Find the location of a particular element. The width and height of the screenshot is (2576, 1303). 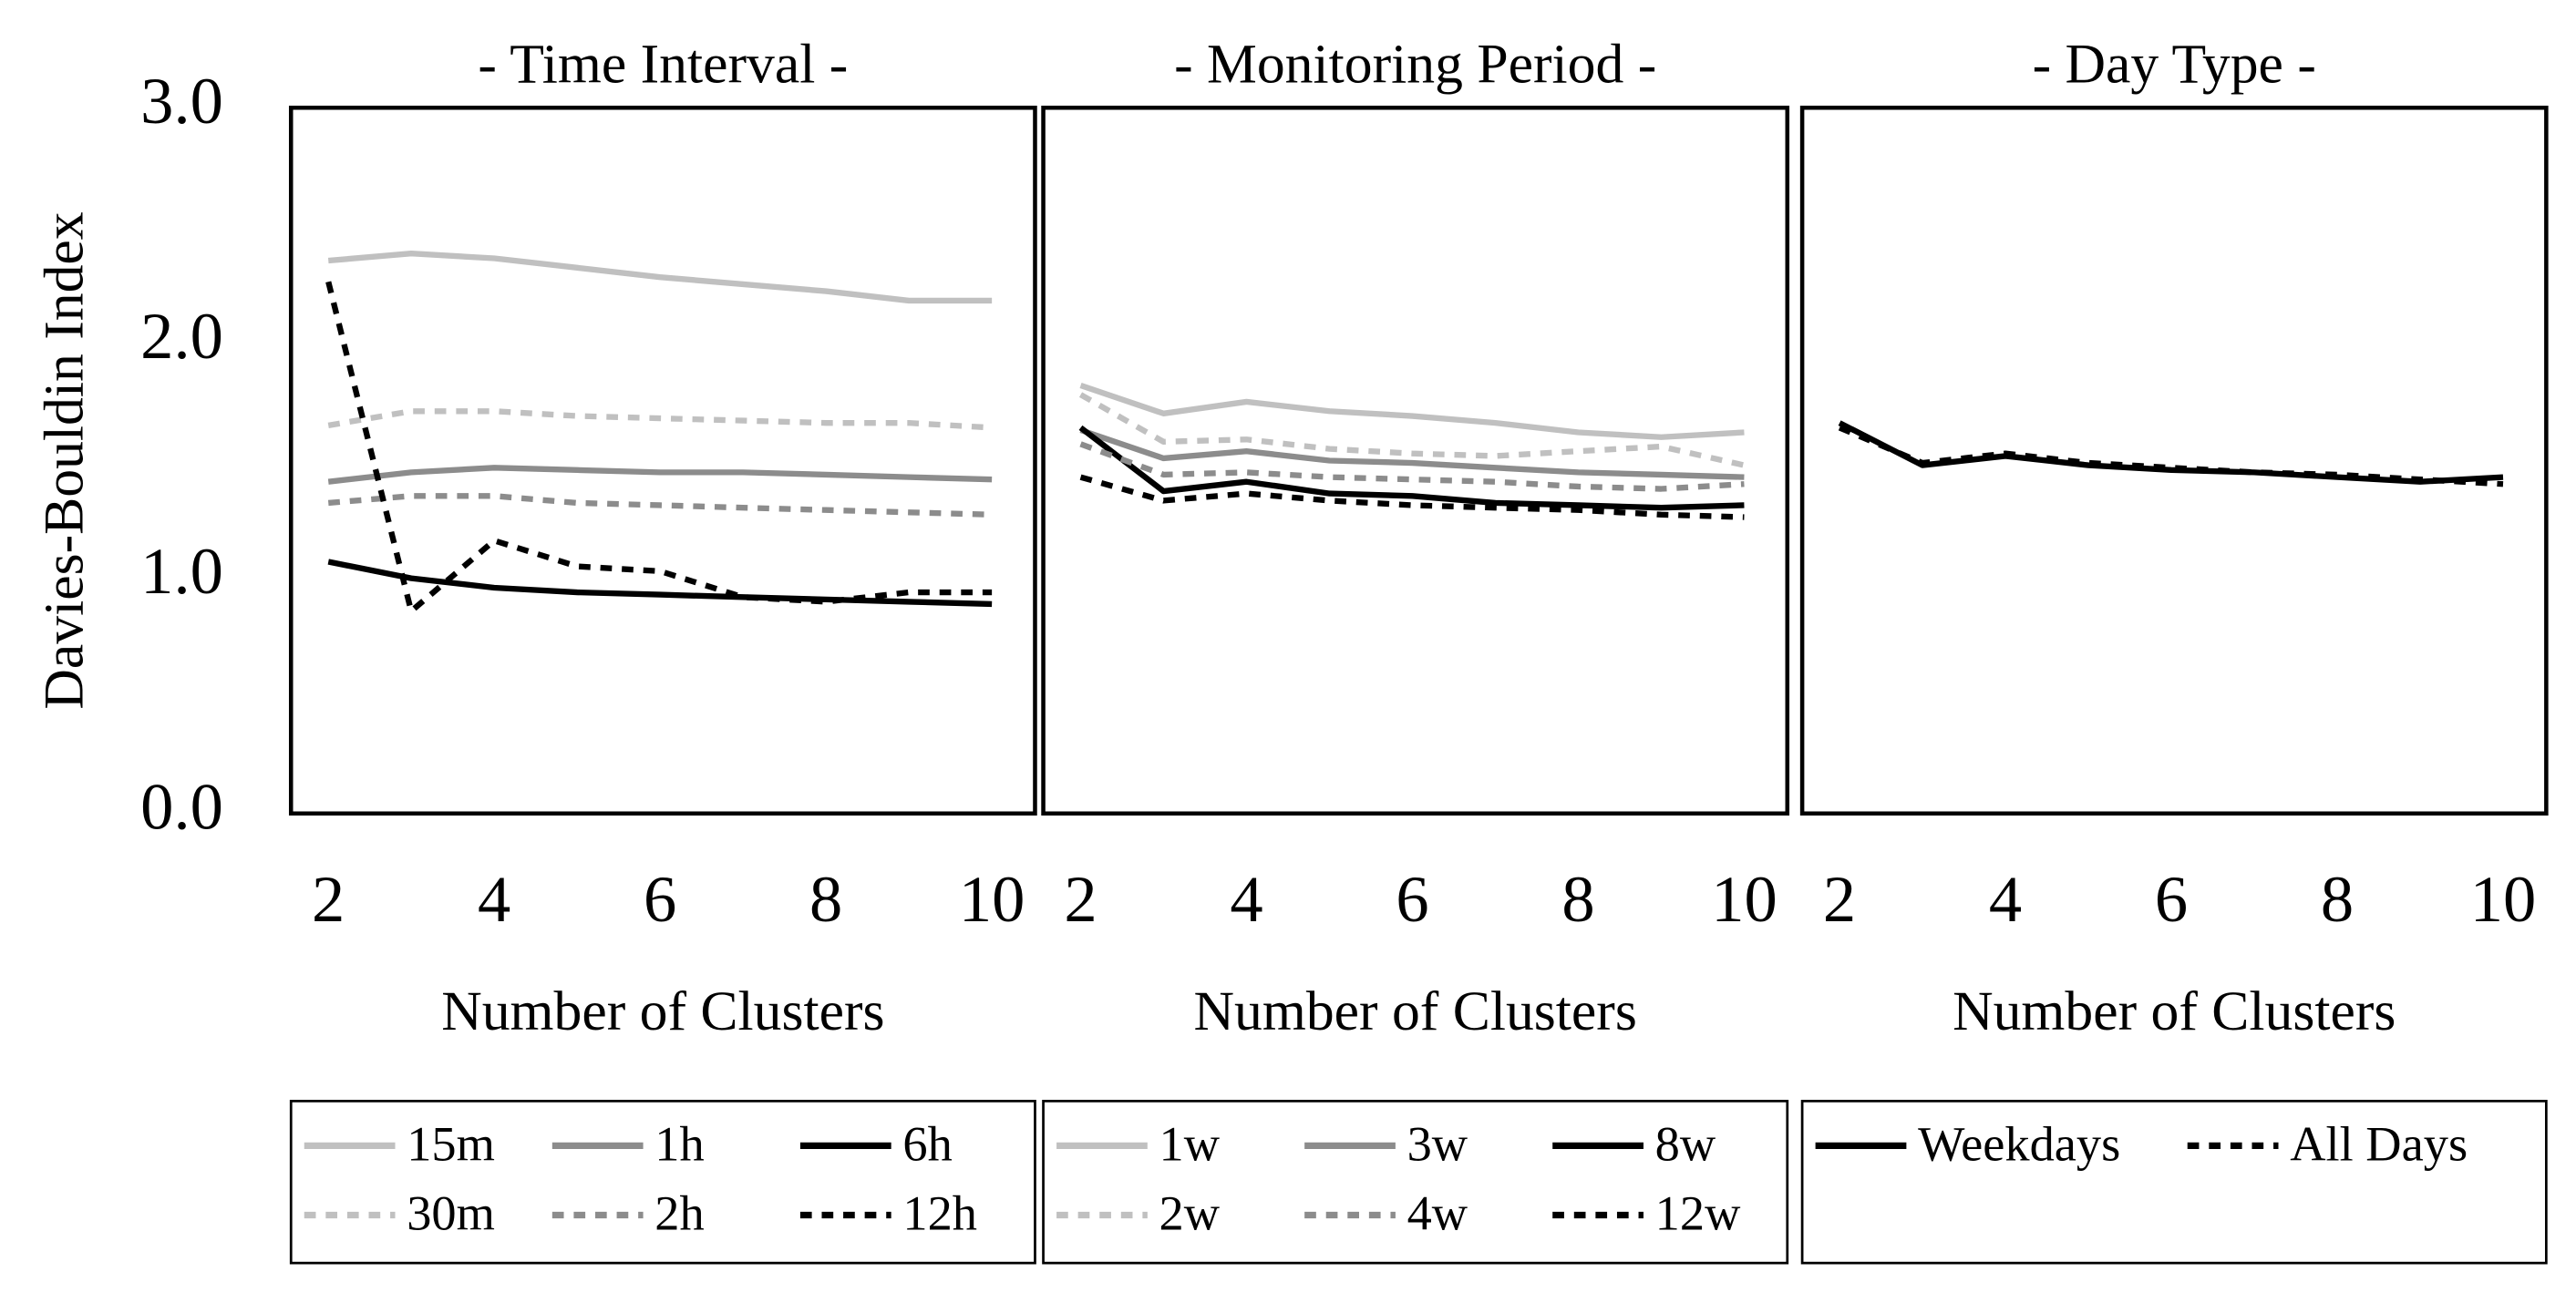

legend-label: 12h is located at coordinates (939, 1213).